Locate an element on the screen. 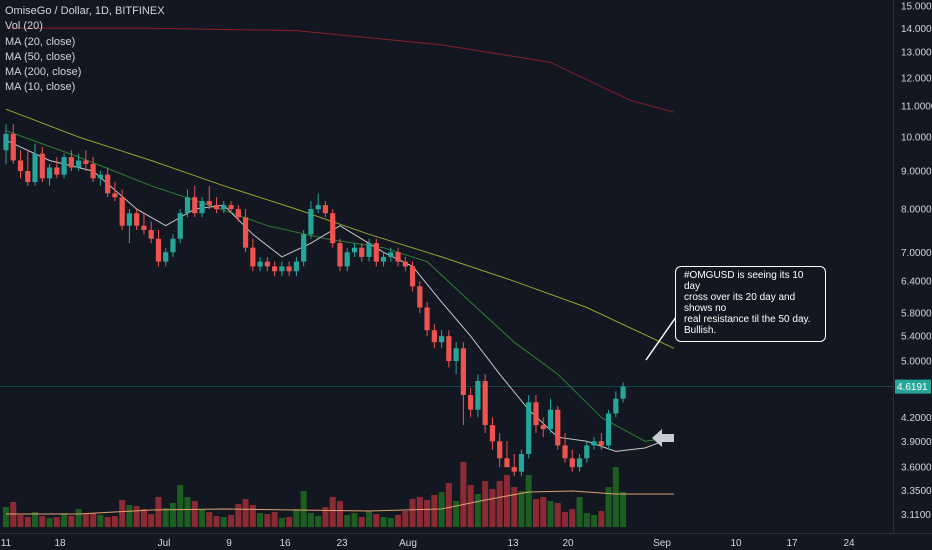 Image resolution: width=932 pixels, height=550 pixels. annotation-line: cross over its 20 day and shows no is located at coordinates (740, 303).